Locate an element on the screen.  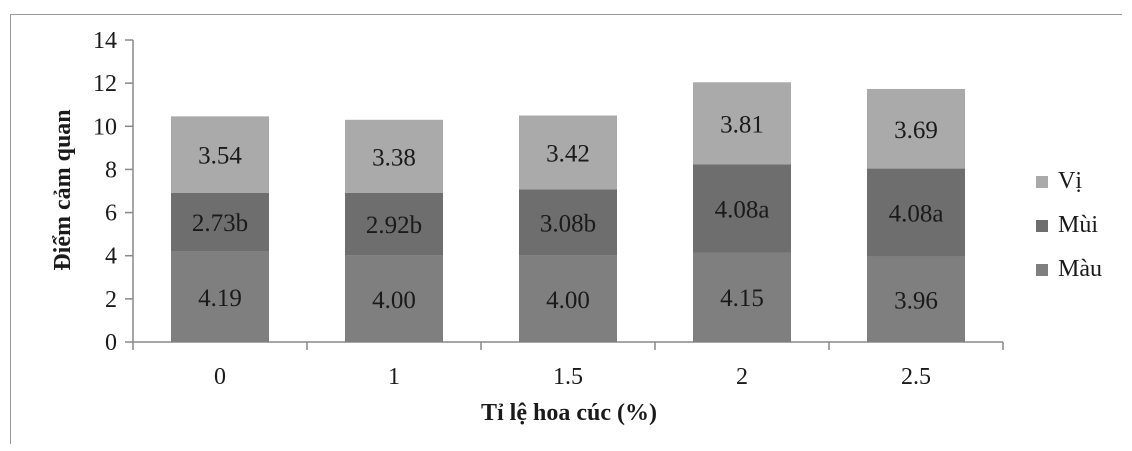
legend: Vị Mùi Màu is located at coordinates (1069, 225).